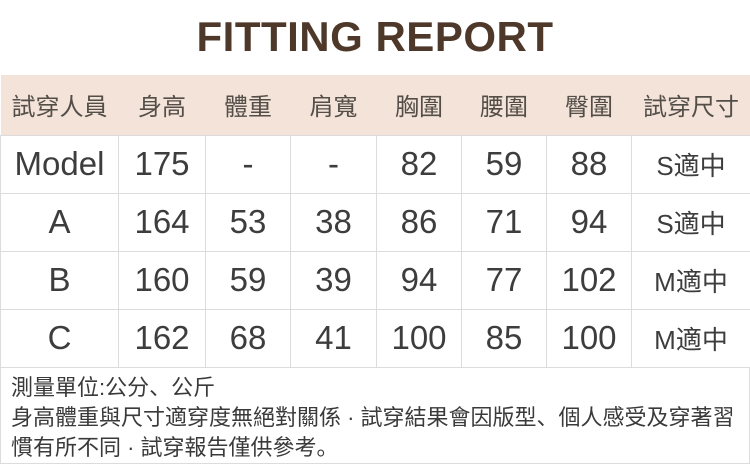  I want to click on cell-weight: 59, so click(248, 280).